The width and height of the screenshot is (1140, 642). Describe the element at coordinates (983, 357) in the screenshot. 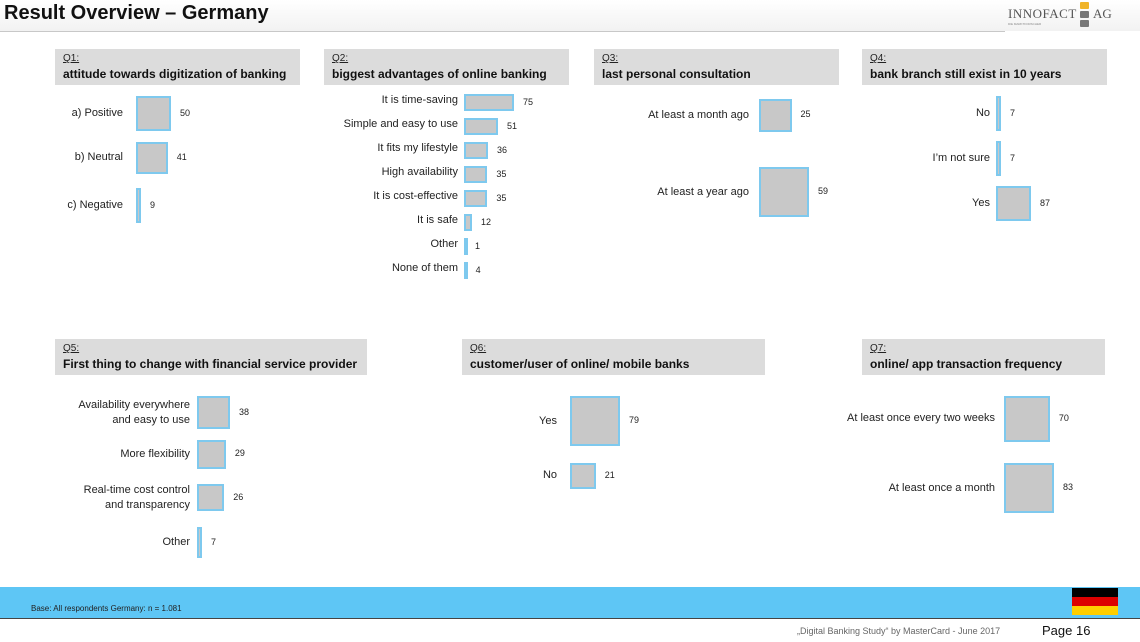

I see `question-header-q7: Q7: online/ app transaction frequency` at that location.